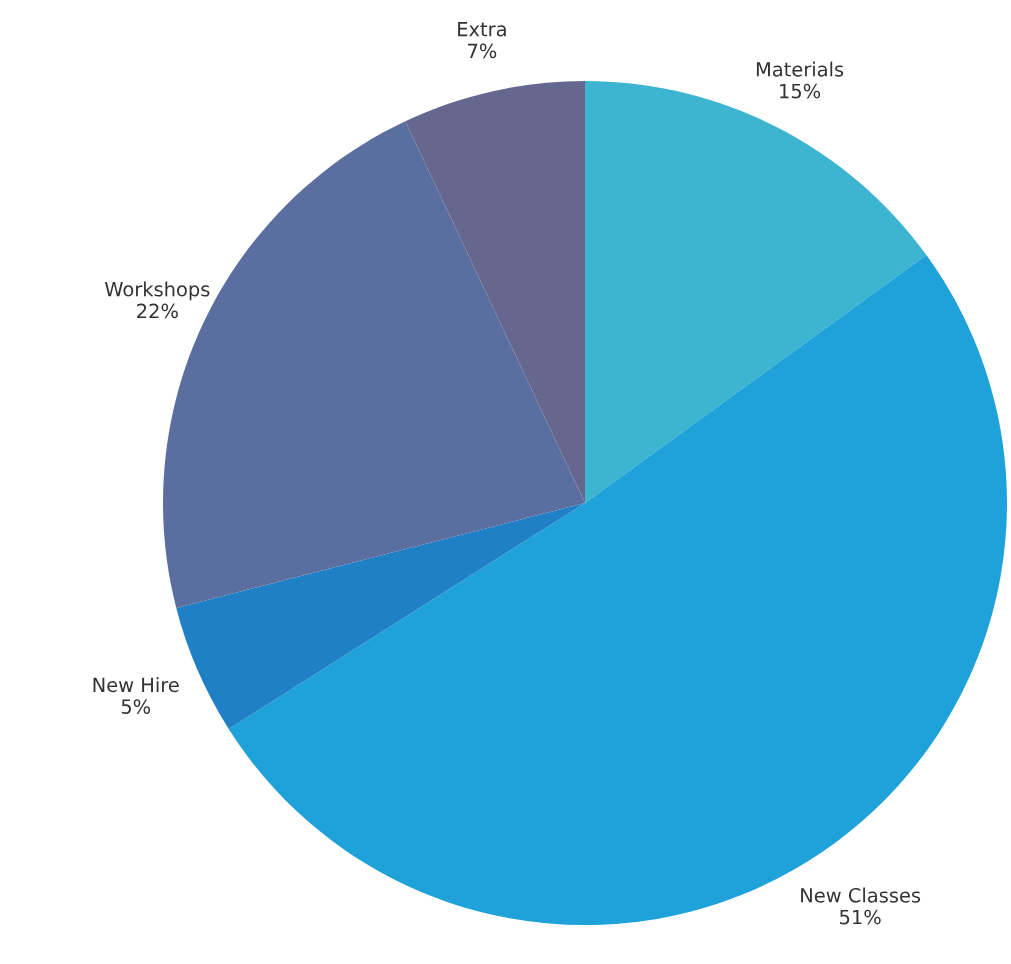  Describe the element at coordinates (136, 706) in the screenshot. I see `data-label: 5%` at that location.